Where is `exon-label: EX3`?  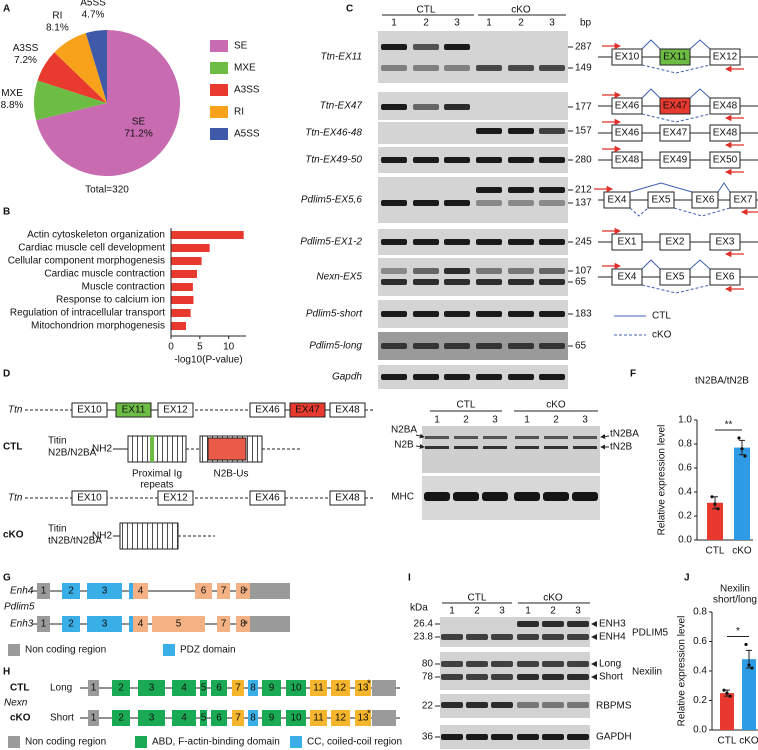
exon-label: EX3 is located at coordinates (725, 242).